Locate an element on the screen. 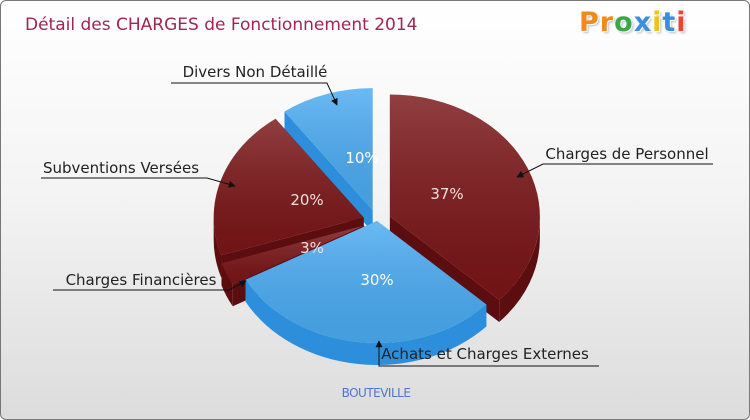  category-label-charges-financieres: Charges Financières is located at coordinates (141, 280).